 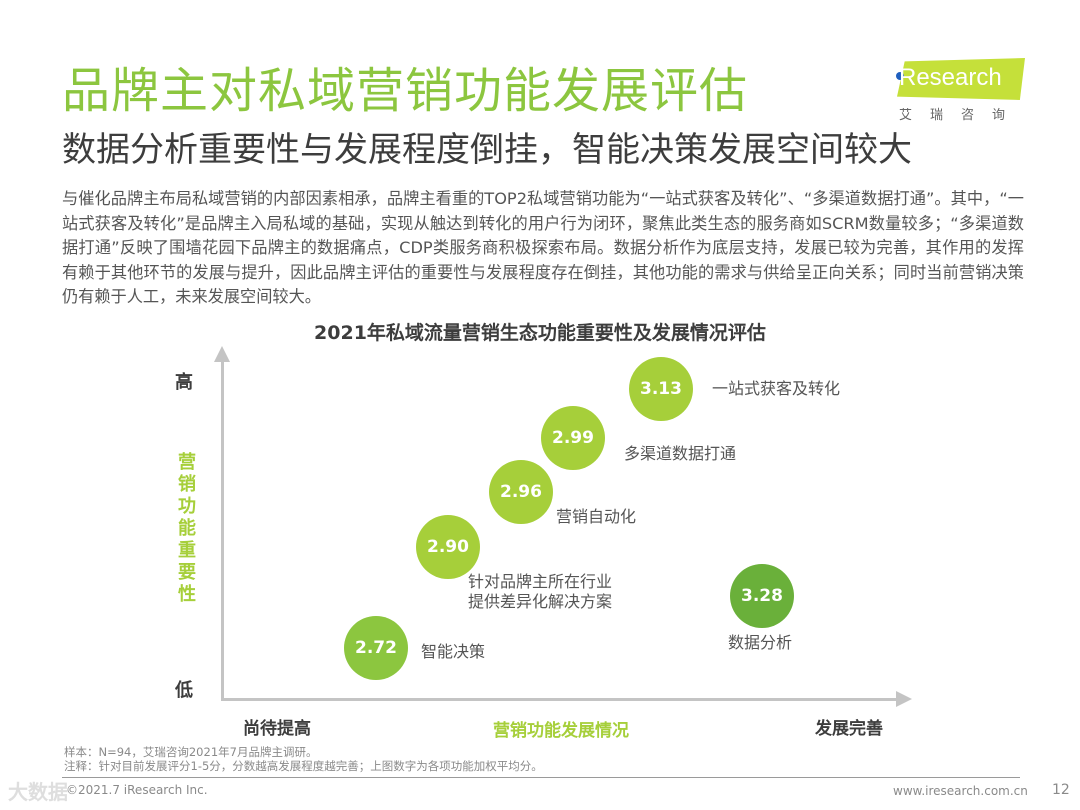 I want to click on footer-divider, so click(x=541, y=777).